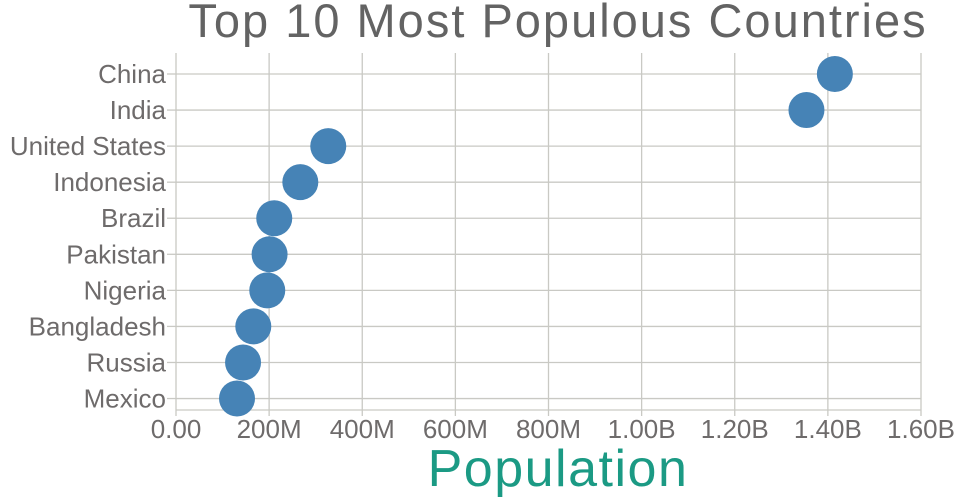 The height and width of the screenshot is (500, 960). I want to click on y-tick-label-mexico: Mexico, so click(125, 399).